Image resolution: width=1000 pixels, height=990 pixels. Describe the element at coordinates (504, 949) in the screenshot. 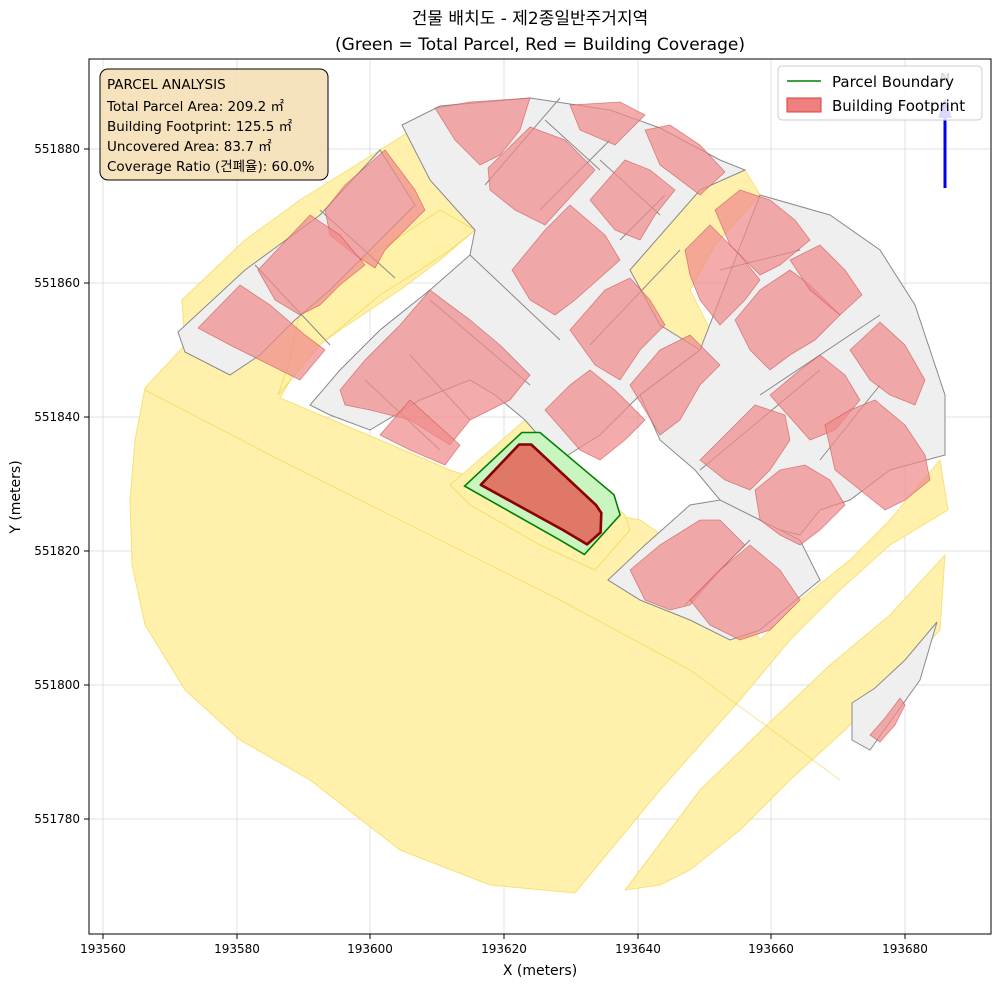

I see `x-tick-label: 193620` at that location.